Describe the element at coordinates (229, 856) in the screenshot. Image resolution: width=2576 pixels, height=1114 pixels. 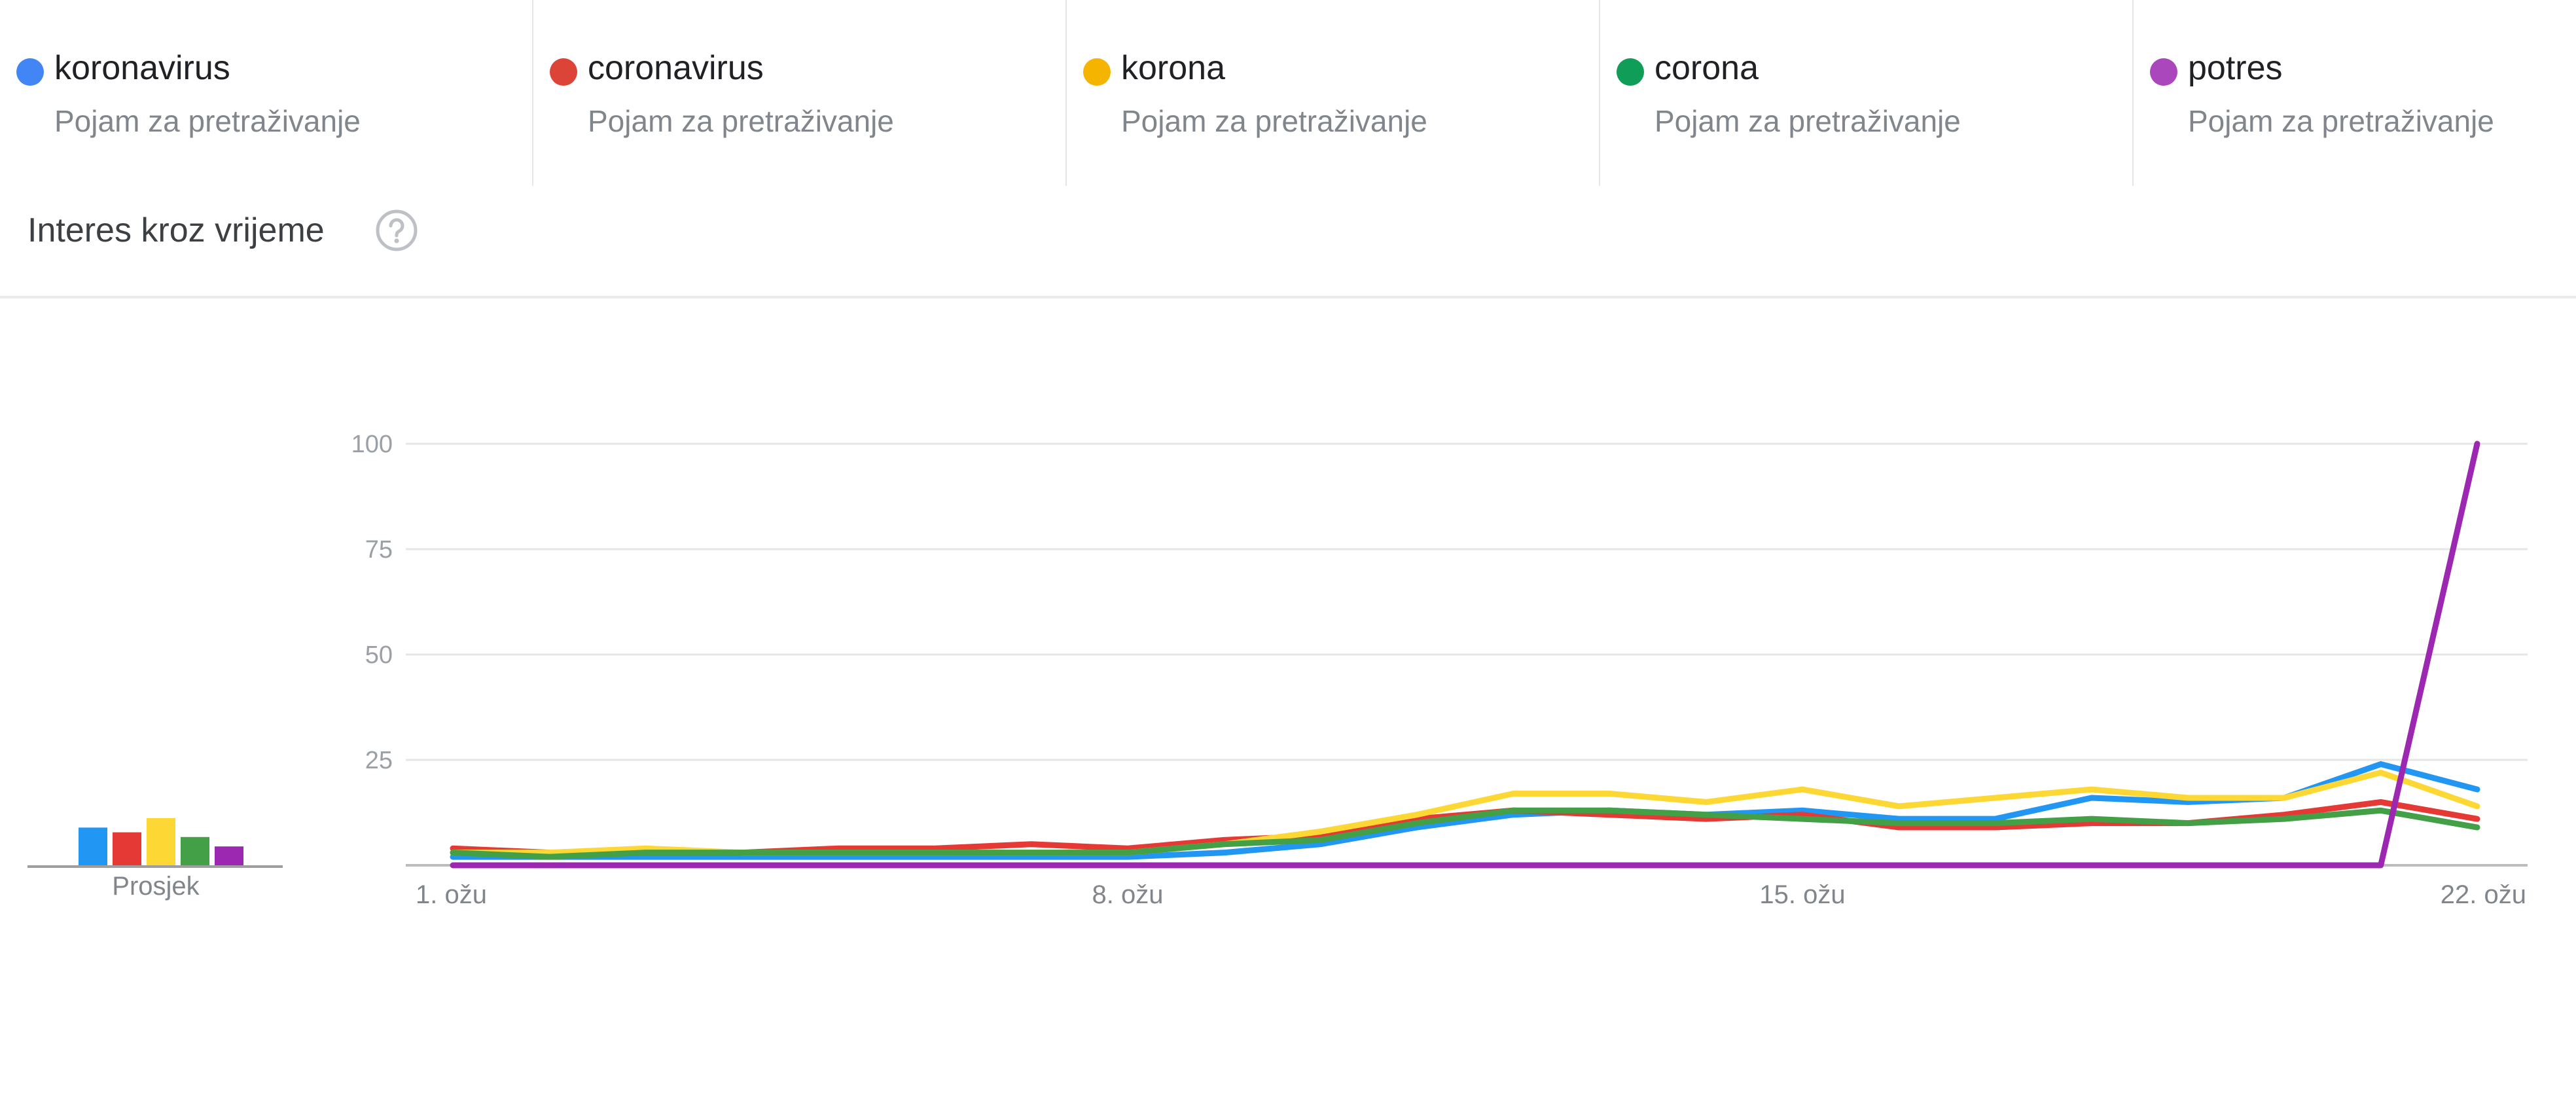
I see `average-bar-potres` at that location.